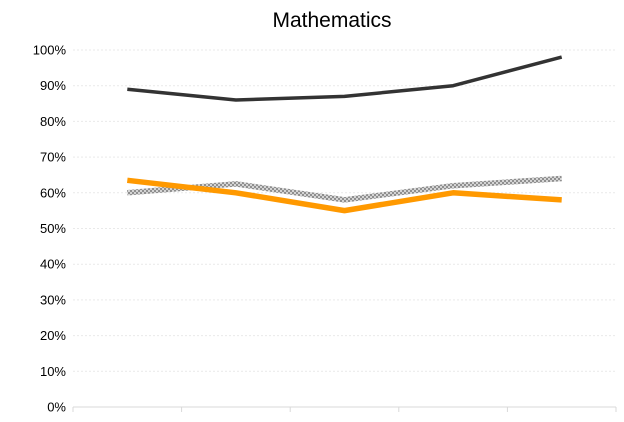  I want to click on y-tick-label: 20%, so click(53, 335).